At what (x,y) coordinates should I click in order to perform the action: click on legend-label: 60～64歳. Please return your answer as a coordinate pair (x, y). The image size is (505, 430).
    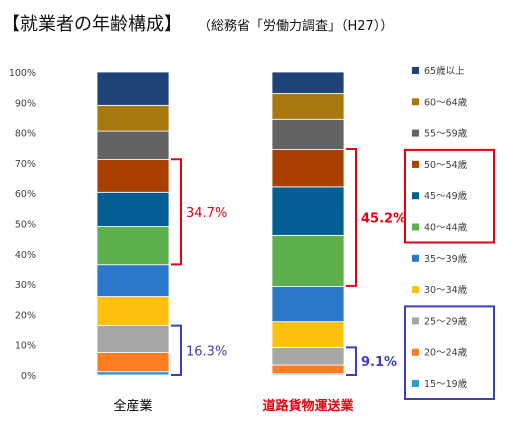
    Looking at the image, I should click on (446, 102).